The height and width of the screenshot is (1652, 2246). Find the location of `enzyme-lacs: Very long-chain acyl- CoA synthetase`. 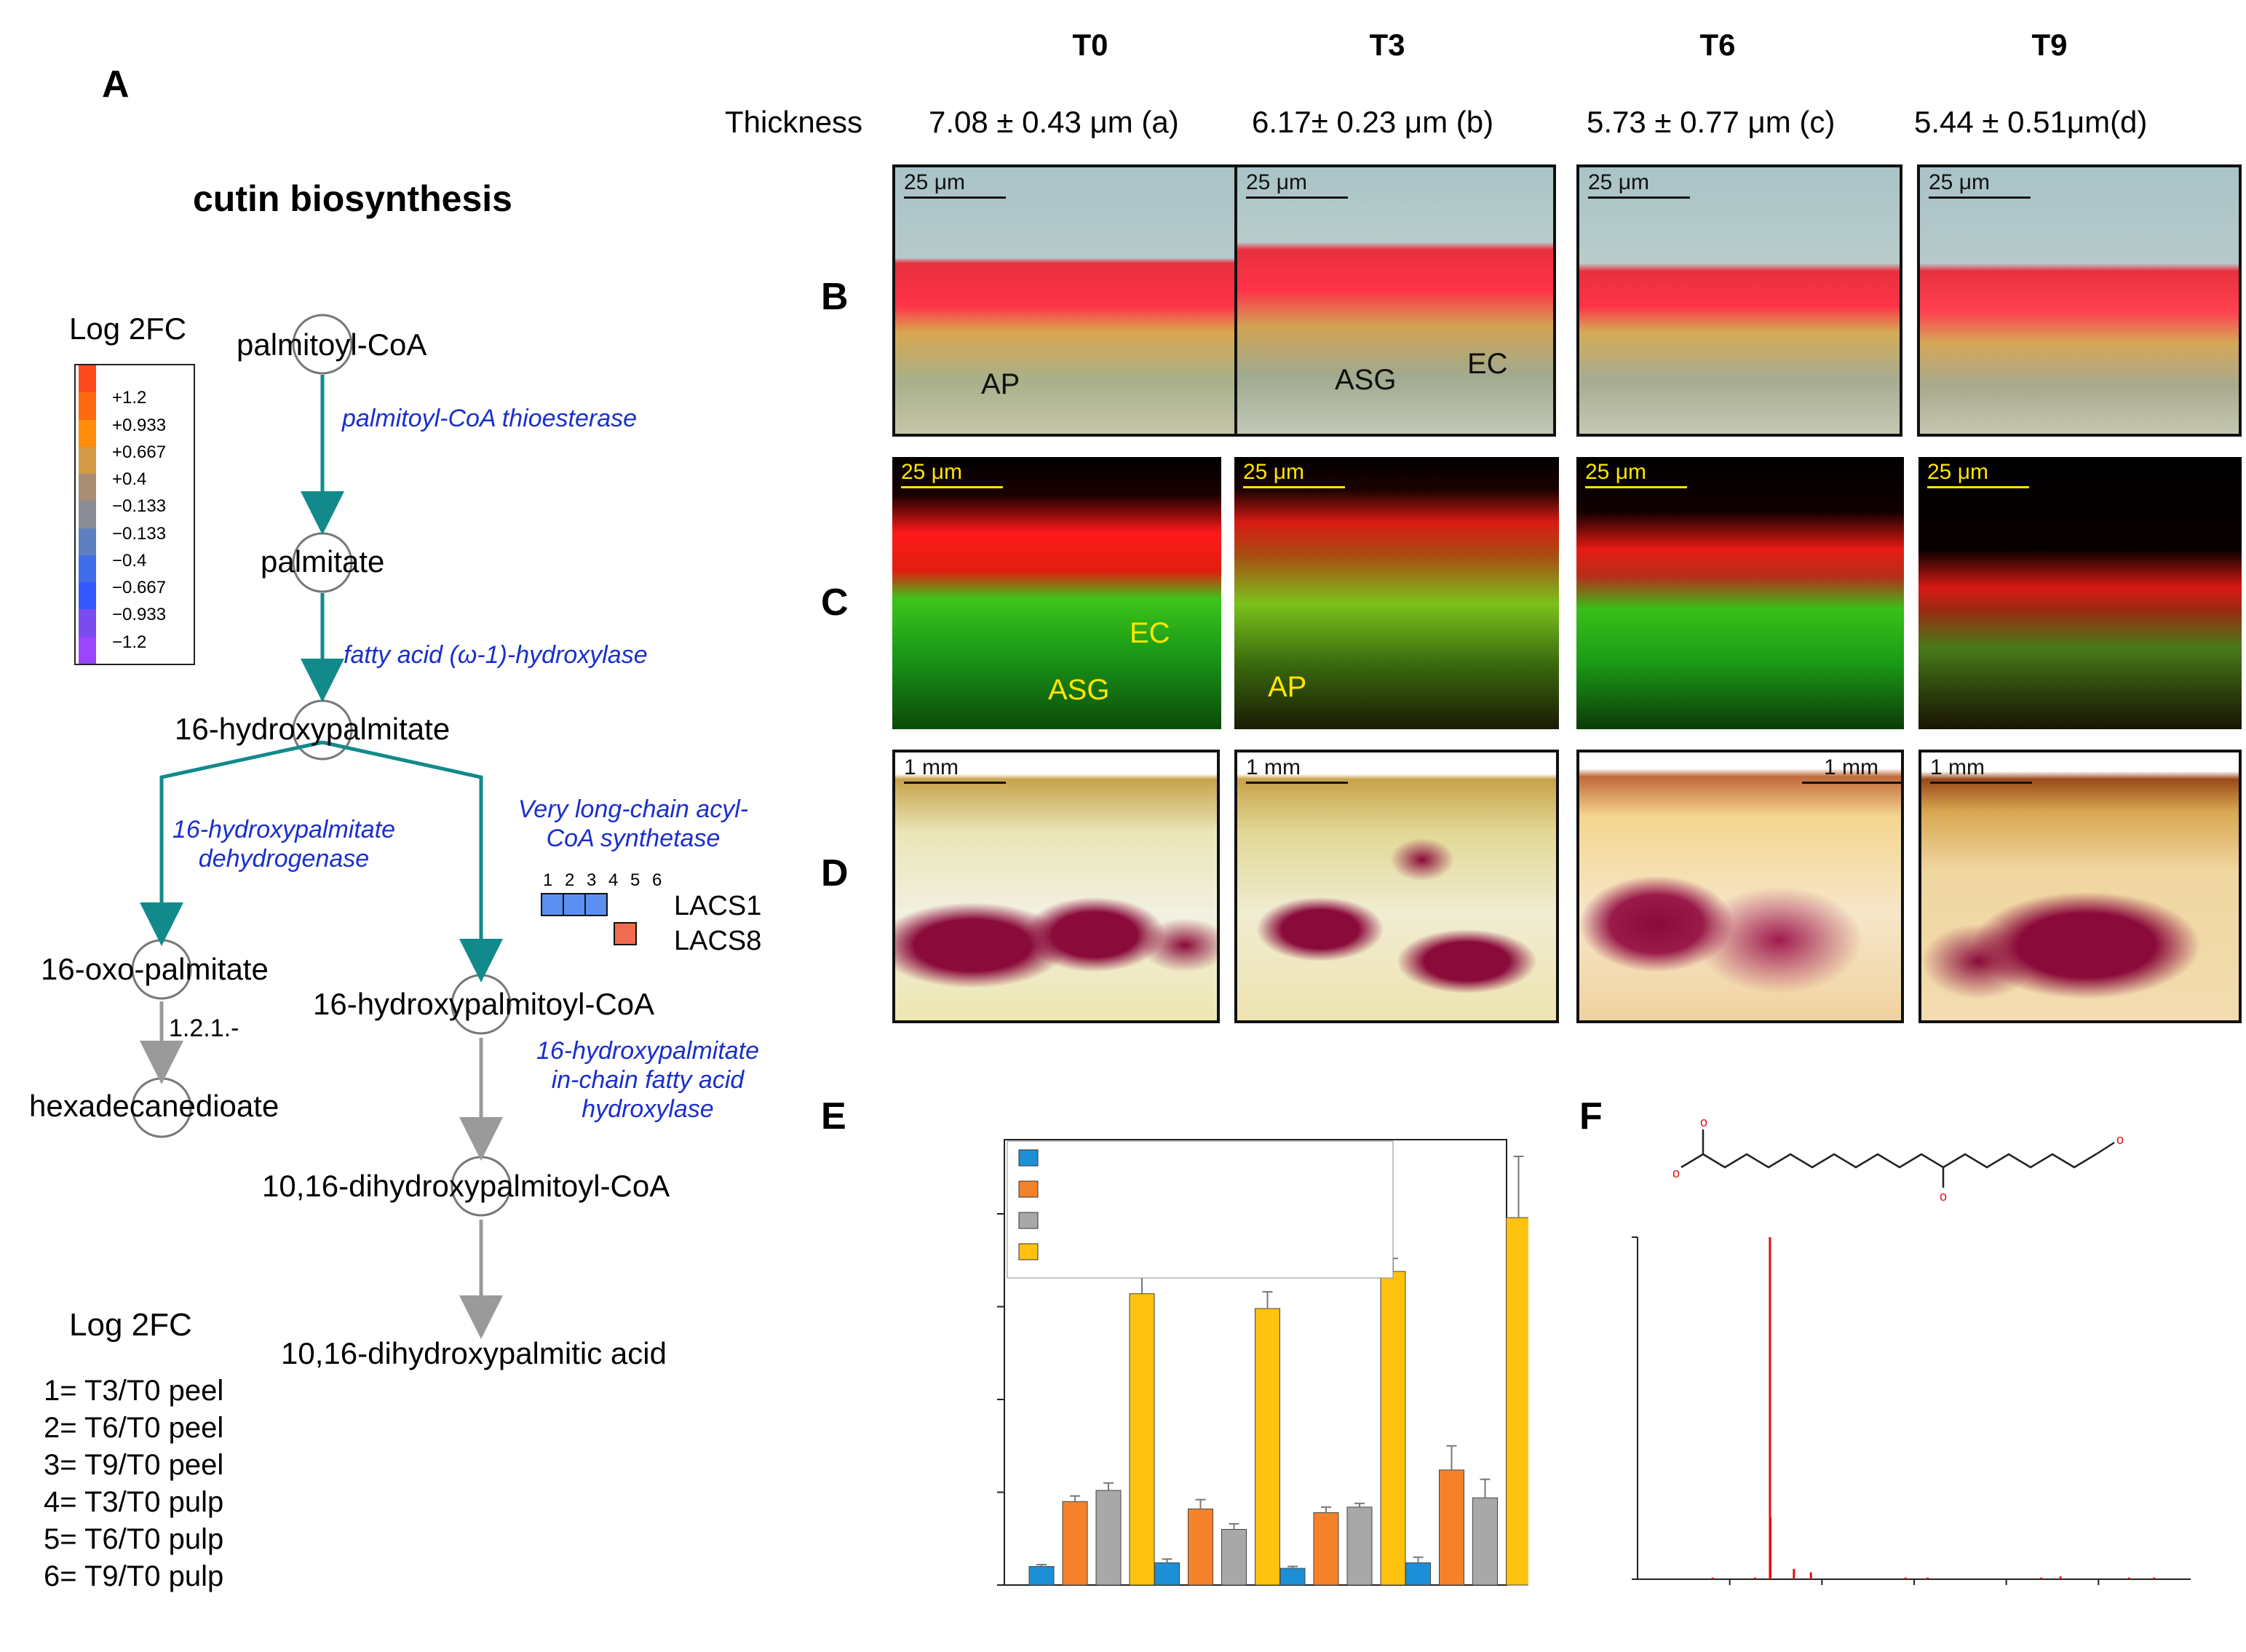

enzyme-lacs: Very long-chain acyl- CoA synthetase is located at coordinates (633, 824).